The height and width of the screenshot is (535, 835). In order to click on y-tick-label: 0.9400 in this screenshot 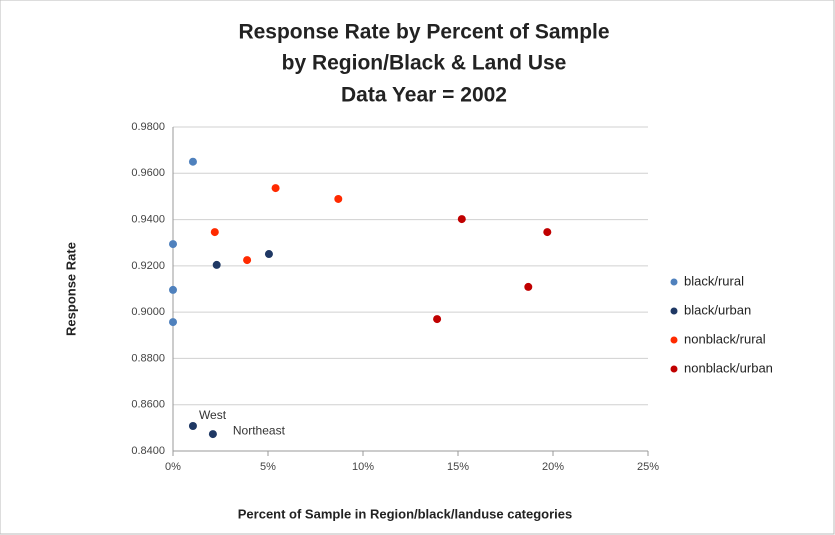, I will do `click(148, 219)`.